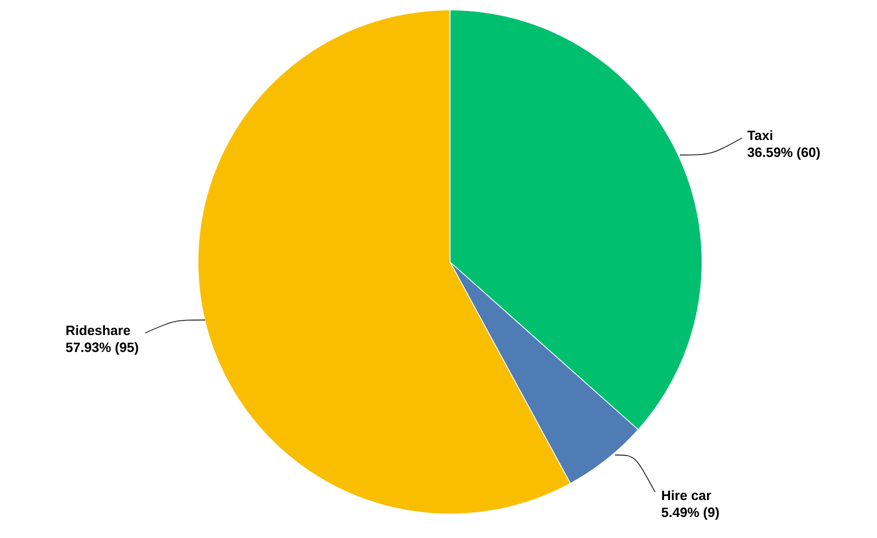  I want to click on slice-label: Hire car, so click(687, 495).